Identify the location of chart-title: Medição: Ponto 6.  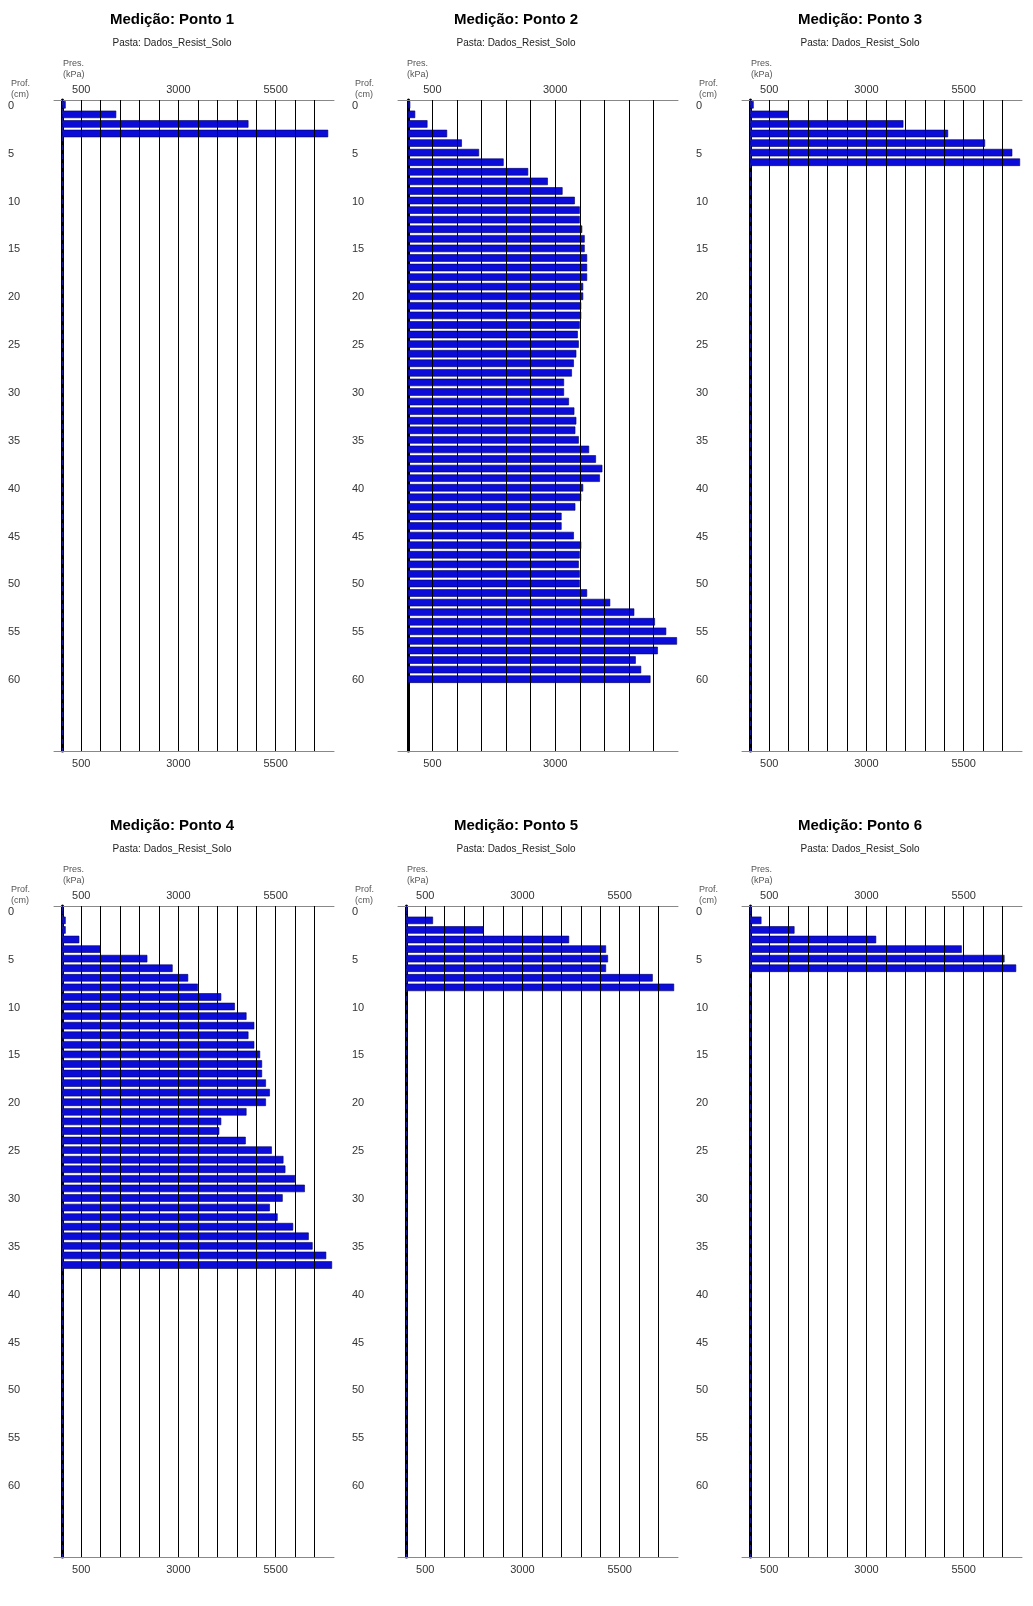
(860, 824).